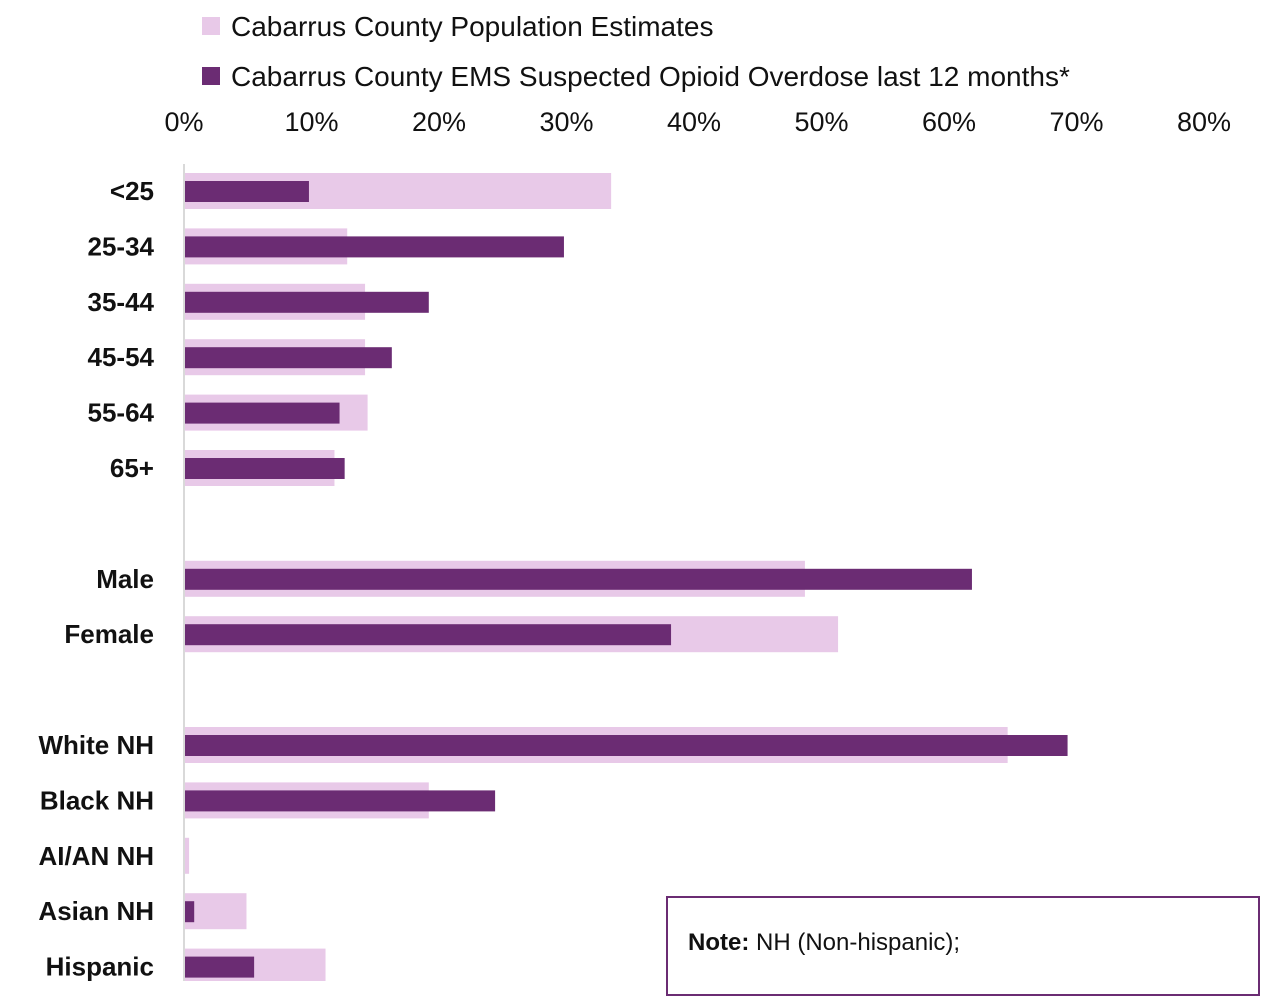 The width and height of the screenshot is (1269, 996). I want to click on x-tick-label: 40%, so click(694, 122).